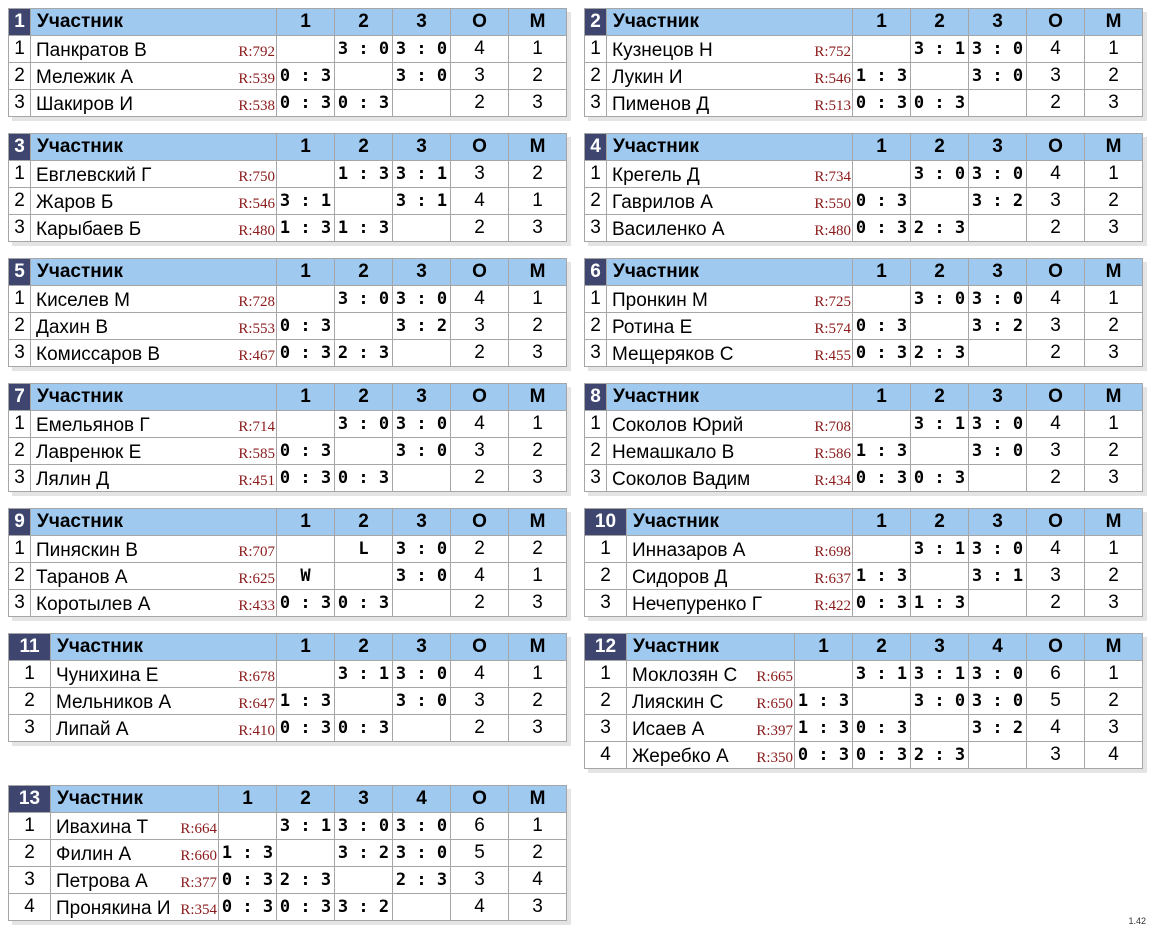  What do you see at coordinates (256, 606) in the screenshot?
I see `player-rating: R:433` at bounding box center [256, 606].